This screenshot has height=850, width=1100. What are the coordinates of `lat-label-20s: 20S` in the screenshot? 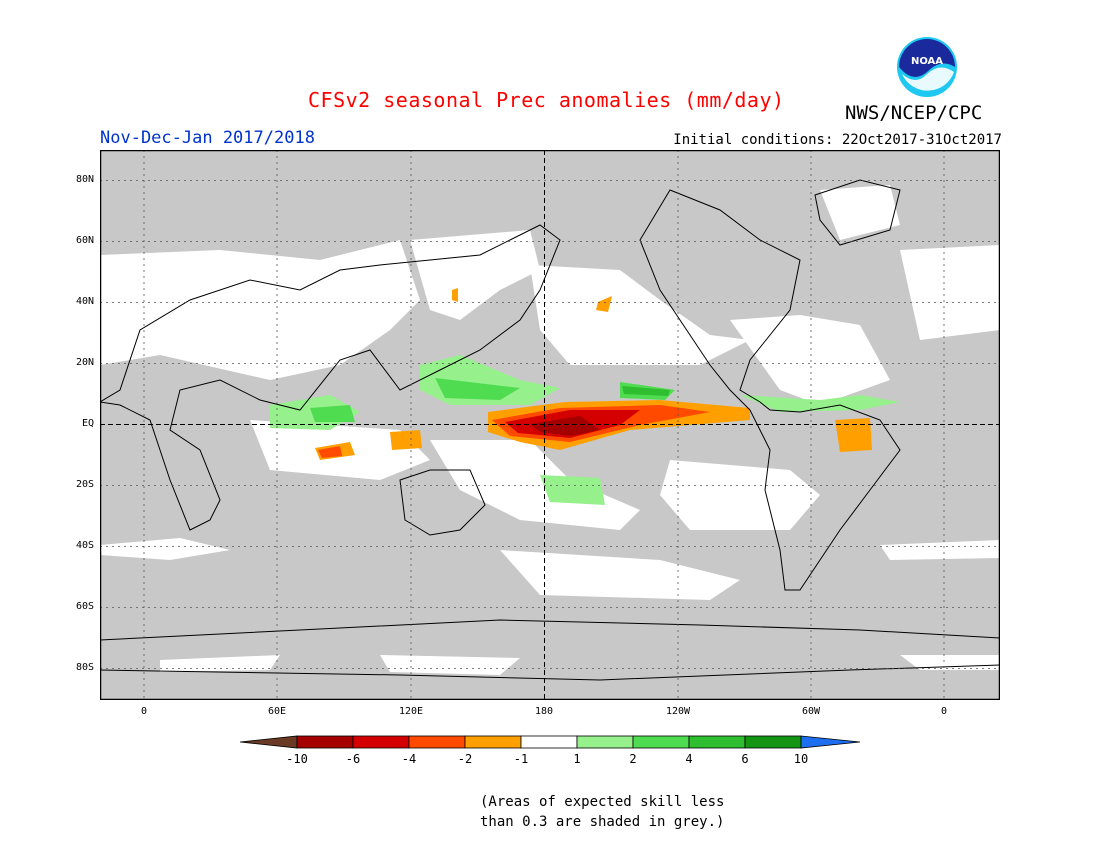 It's located at (84, 484).